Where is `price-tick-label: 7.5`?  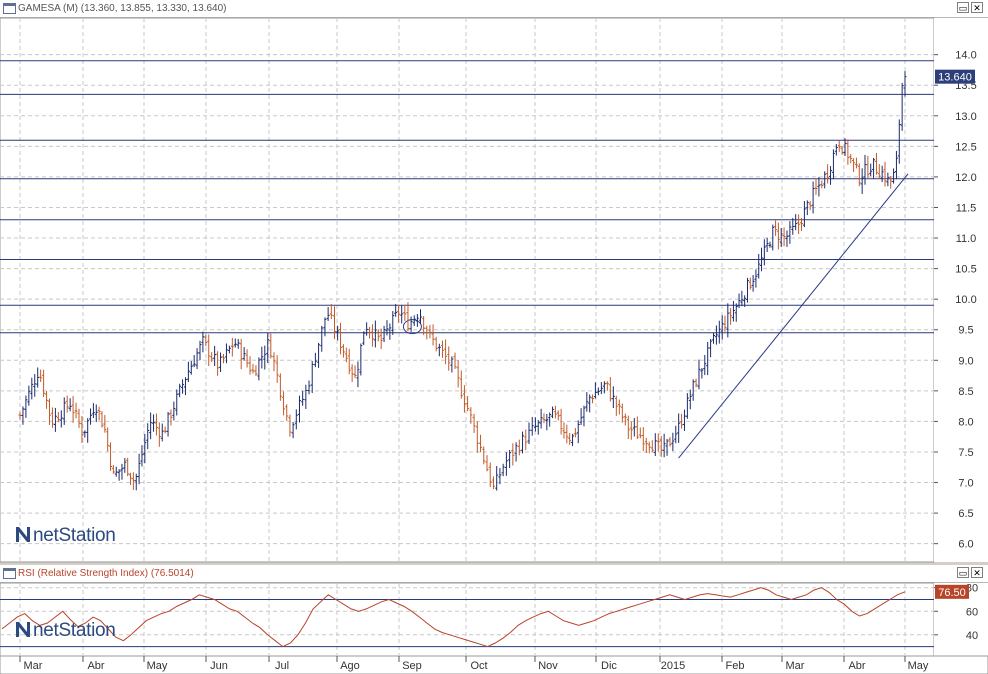 price-tick-label: 7.5 is located at coordinates (965, 453).